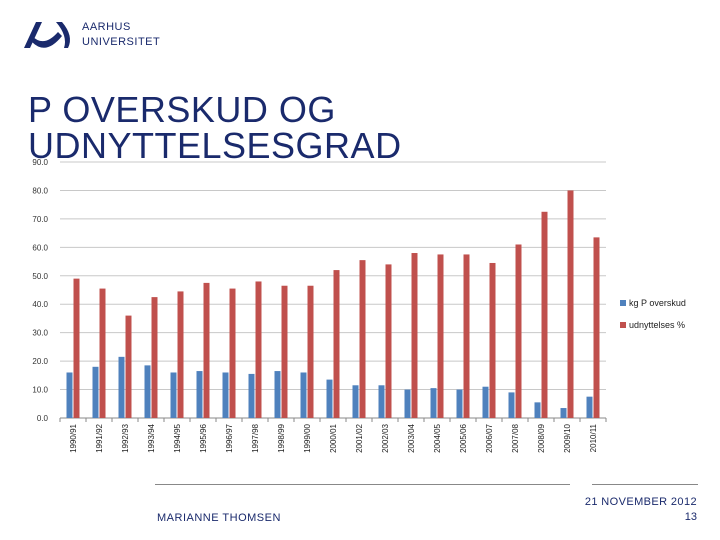  Describe the element at coordinates (437, 437) in the screenshot. I see `x-tick-label: 2004/05` at that location.